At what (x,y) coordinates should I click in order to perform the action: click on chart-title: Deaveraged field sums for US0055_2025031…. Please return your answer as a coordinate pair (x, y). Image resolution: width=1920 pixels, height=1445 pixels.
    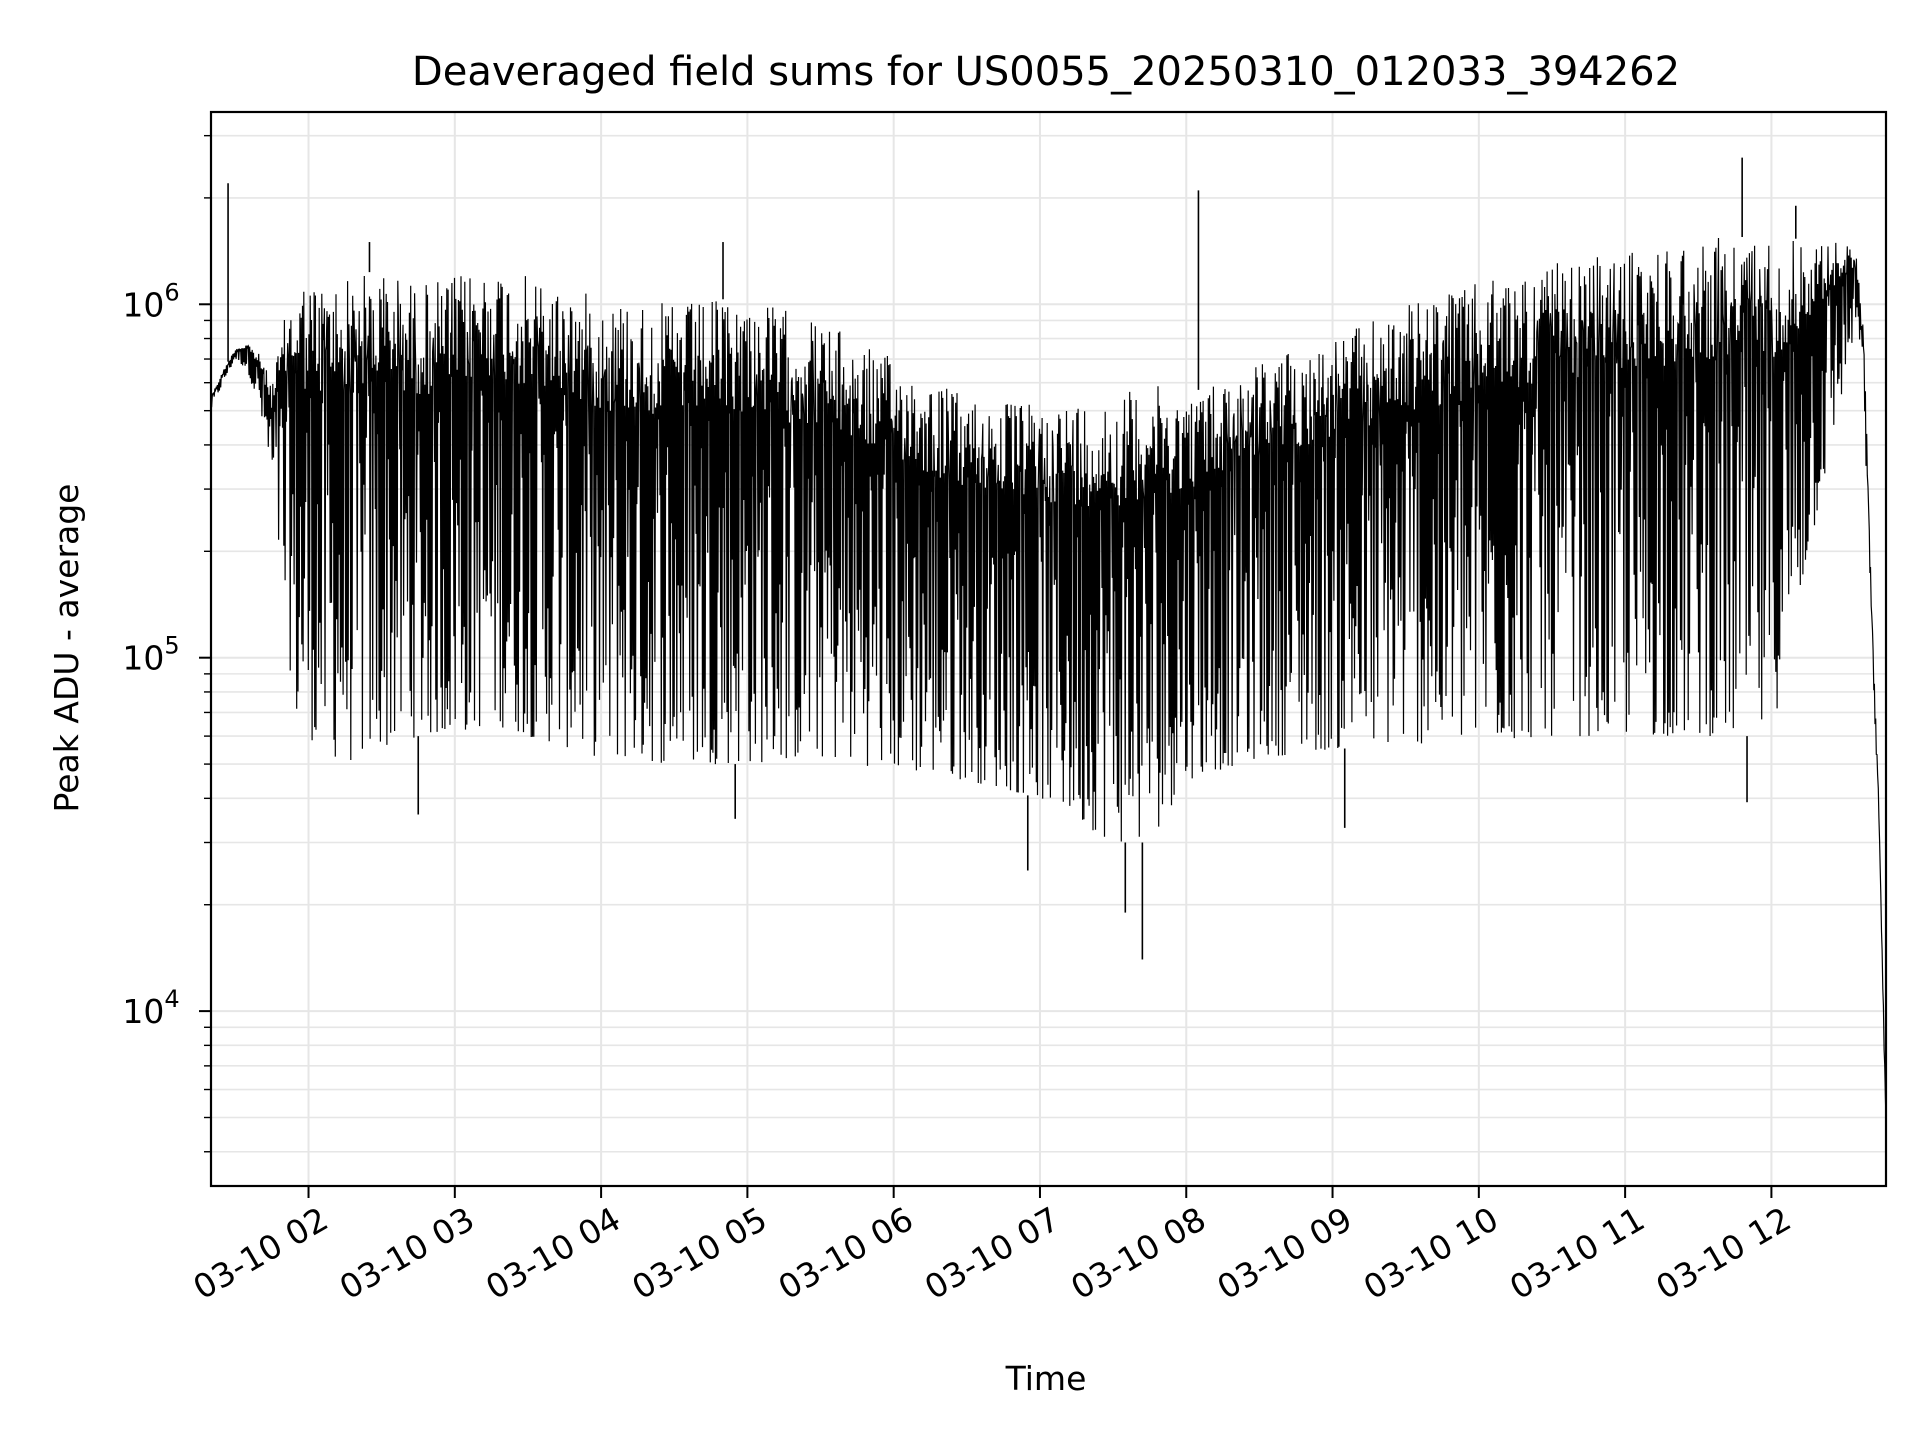
    Looking at the image, I should click on (1046, 72).